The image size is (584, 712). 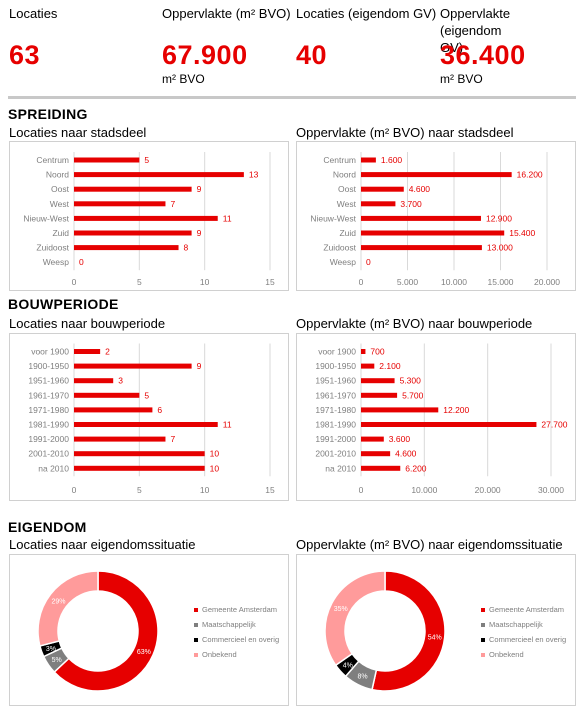 I want to click on data-label: 12.200, so click(x=456, y=410).